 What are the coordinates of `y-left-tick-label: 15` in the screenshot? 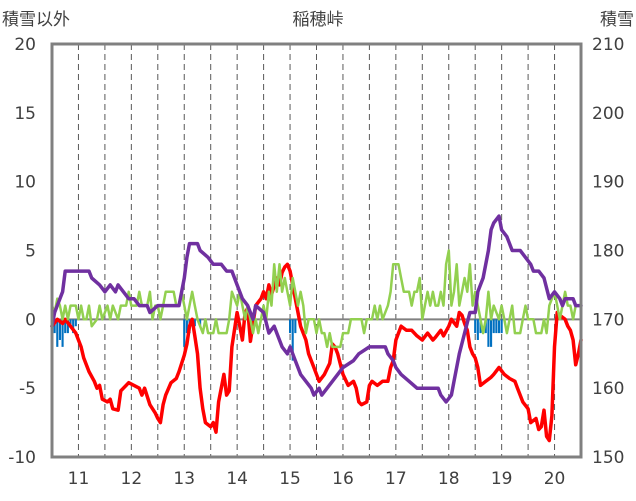 It's located at (25, 114).